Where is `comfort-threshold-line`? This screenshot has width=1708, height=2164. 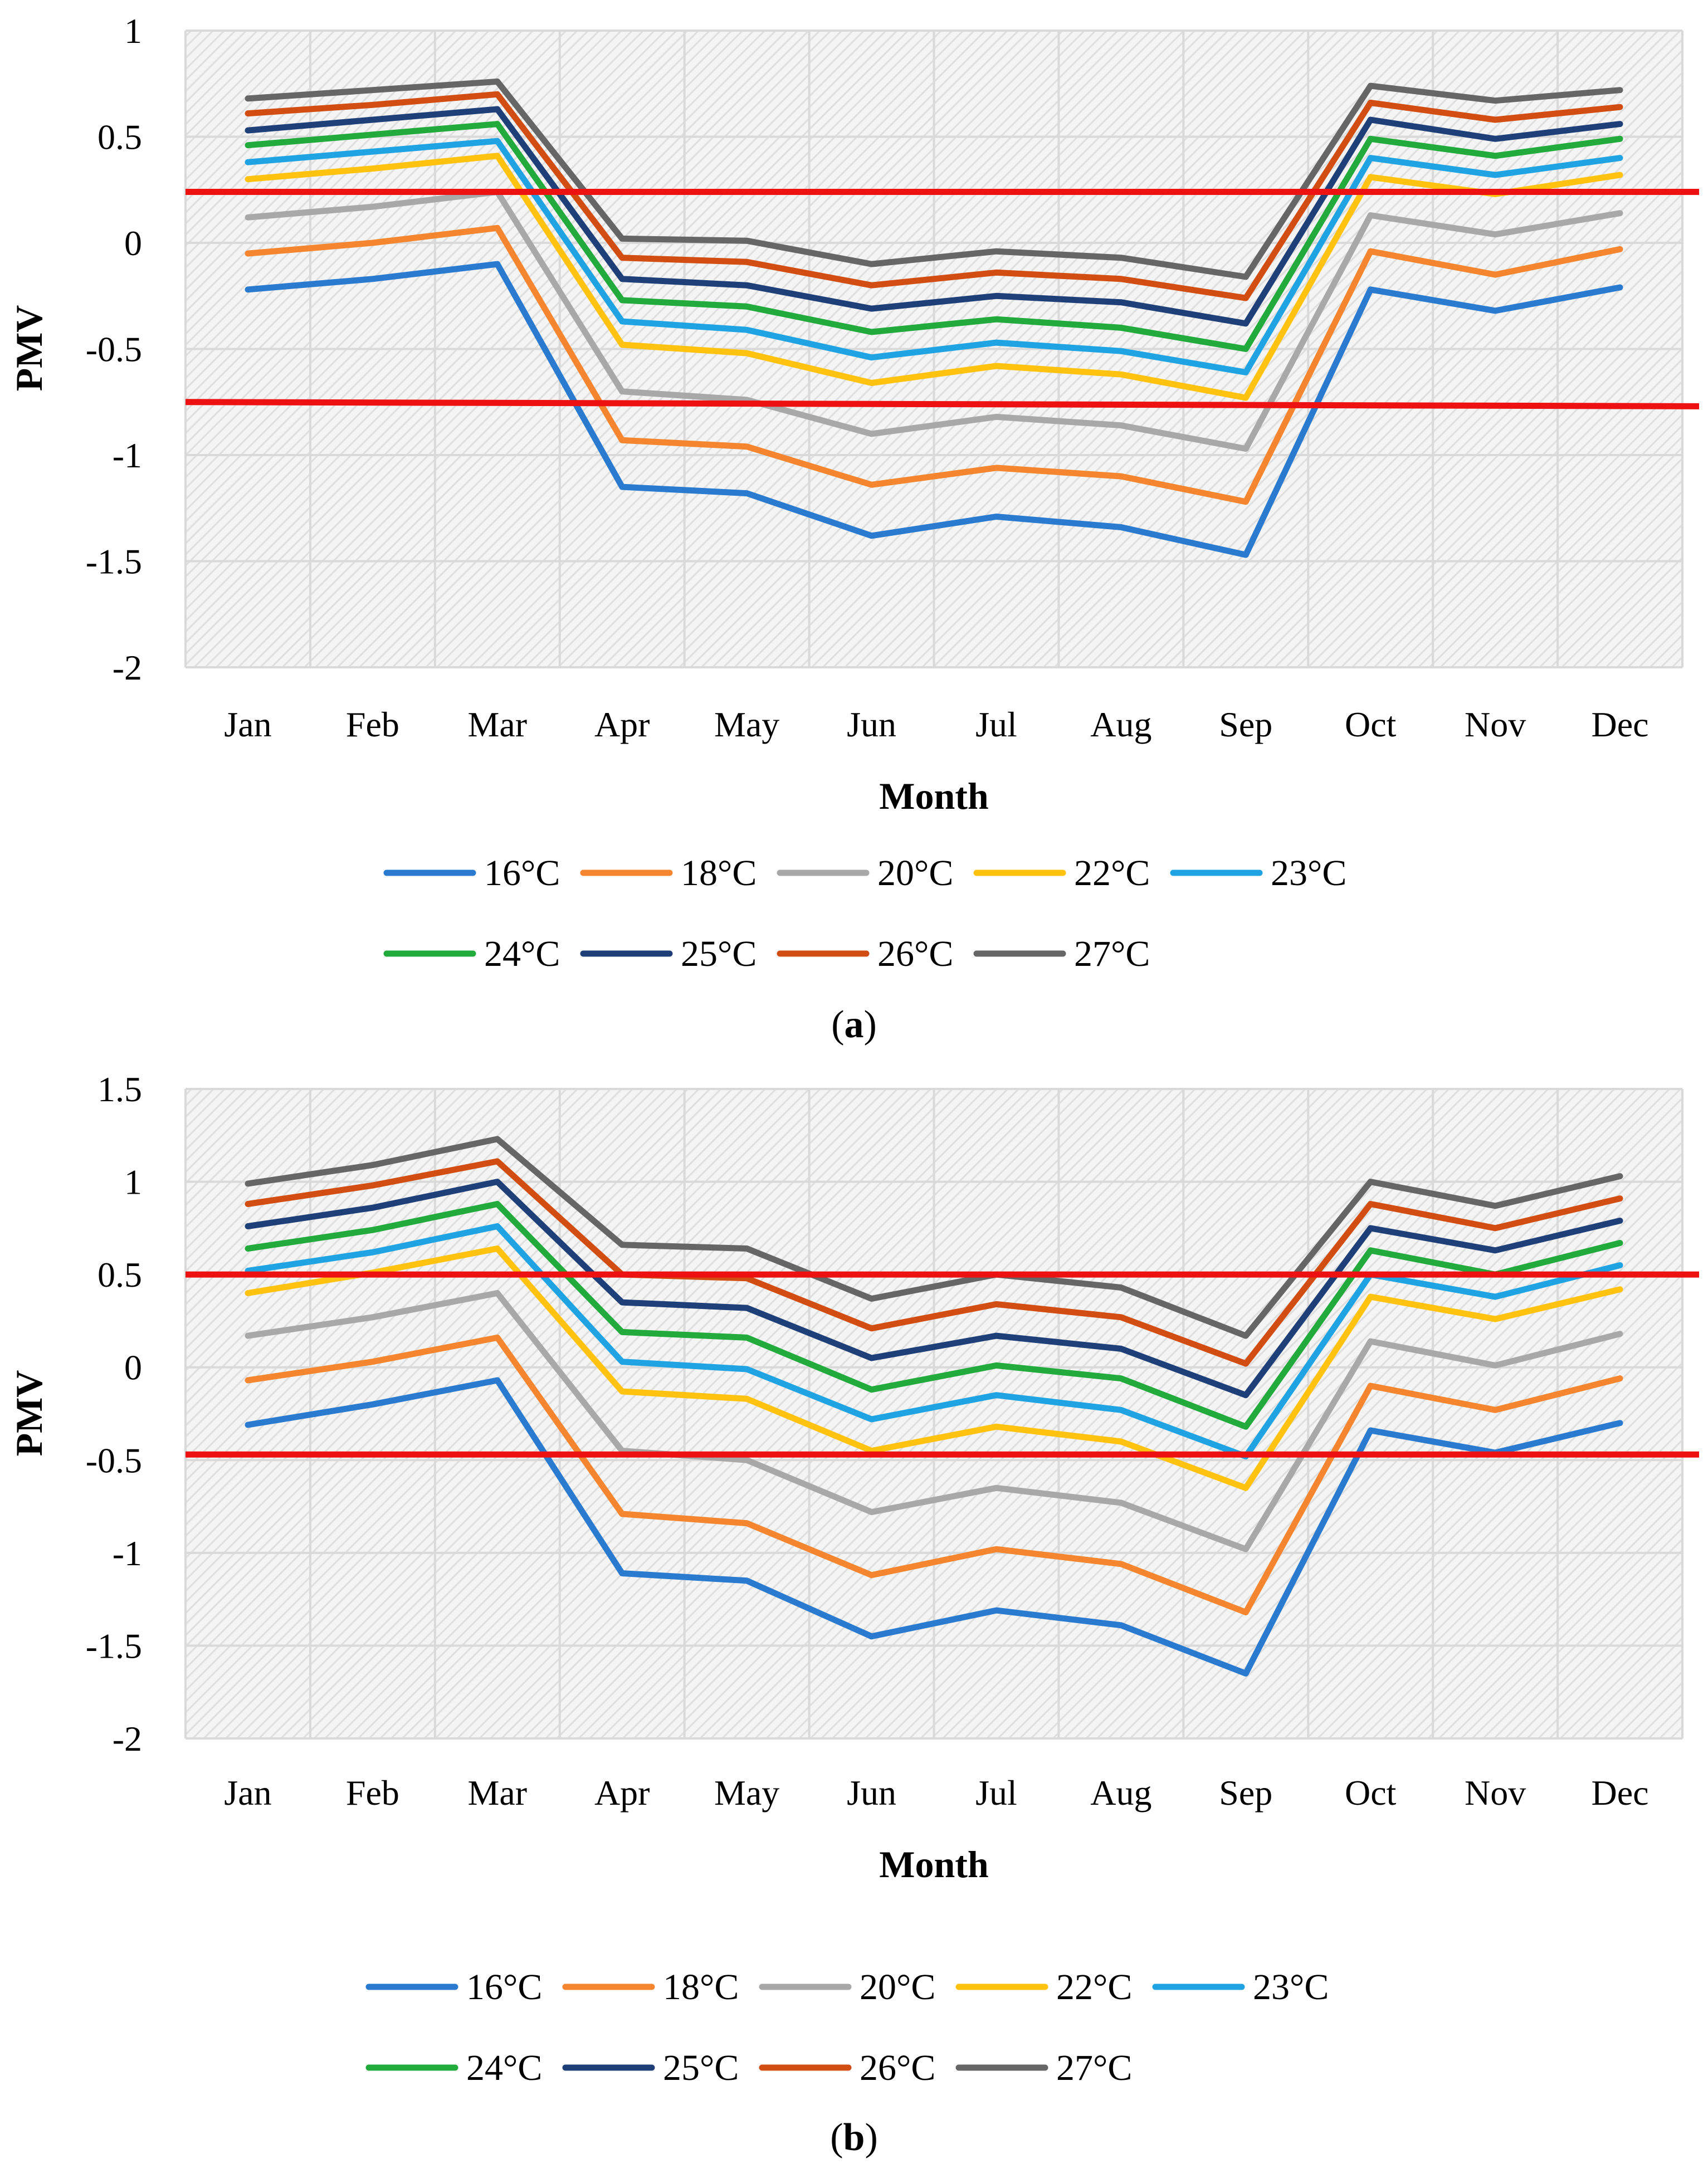 comfort-threshold-line is located at coordinates (942, 404).